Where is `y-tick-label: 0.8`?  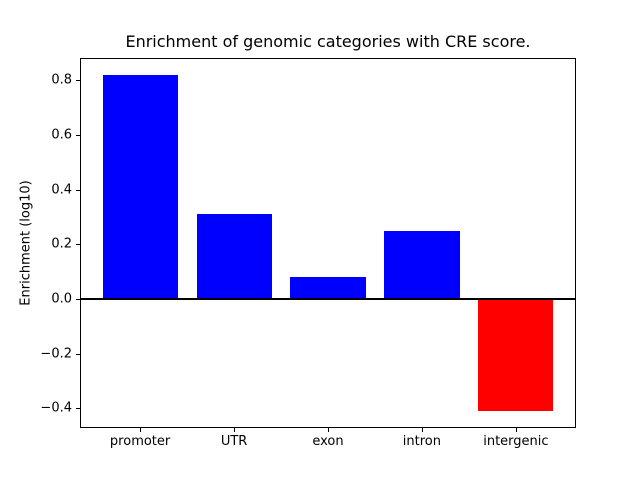
y-tick-label: 0.8 is located at coordinates (61, 80).